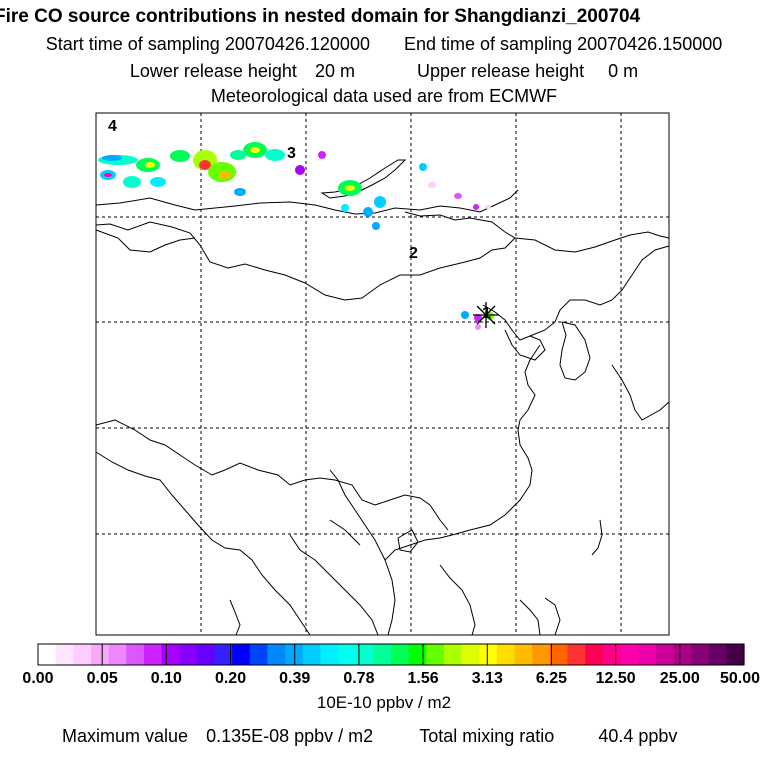 Image resolution: width=768 pixels, height=768 pixels. Describe the element at coordinates (102, 678) in the screenshot. I see `colorbar-tick-label: 0.05` at that location.